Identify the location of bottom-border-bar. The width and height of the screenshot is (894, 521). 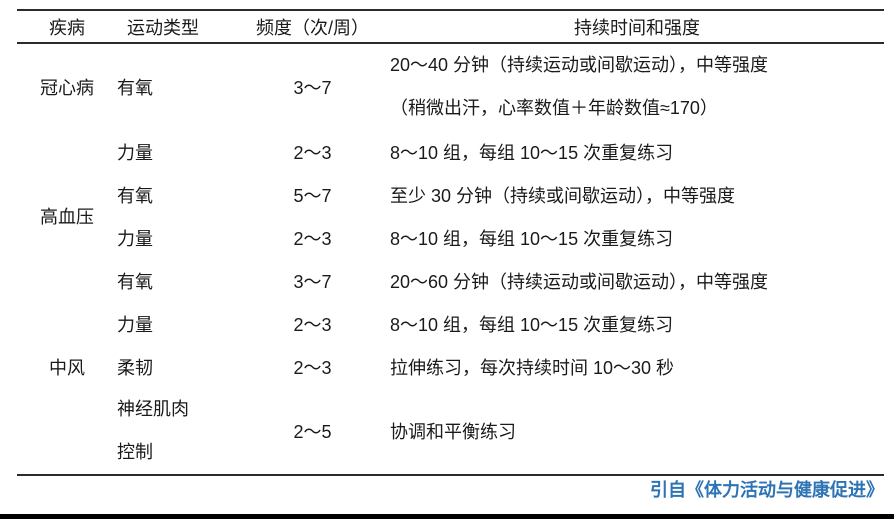
(447, 516).